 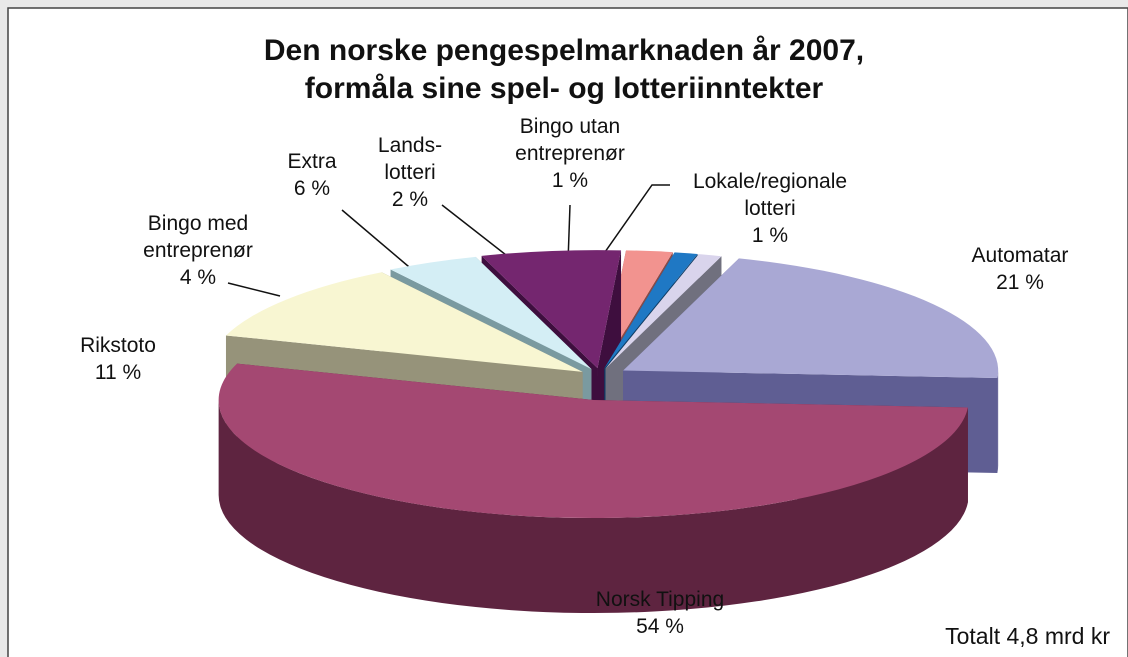 What do you see at coordinates (410, 199) in the screenshot?
I see `value-label: 2 %` at bounding box center [410, 199].